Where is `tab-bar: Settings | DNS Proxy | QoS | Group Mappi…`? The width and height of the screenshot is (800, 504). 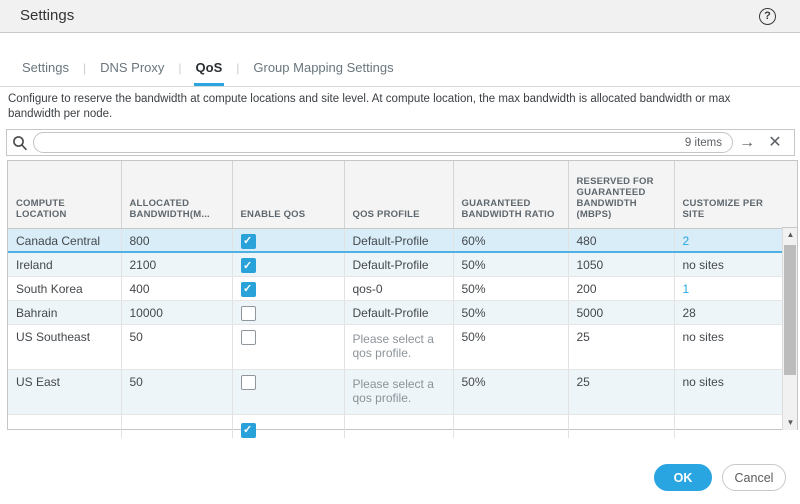 tab-bar: Settings | DNS Proxy | QoS | Group Mappi… is located at coordinates (400, 68).